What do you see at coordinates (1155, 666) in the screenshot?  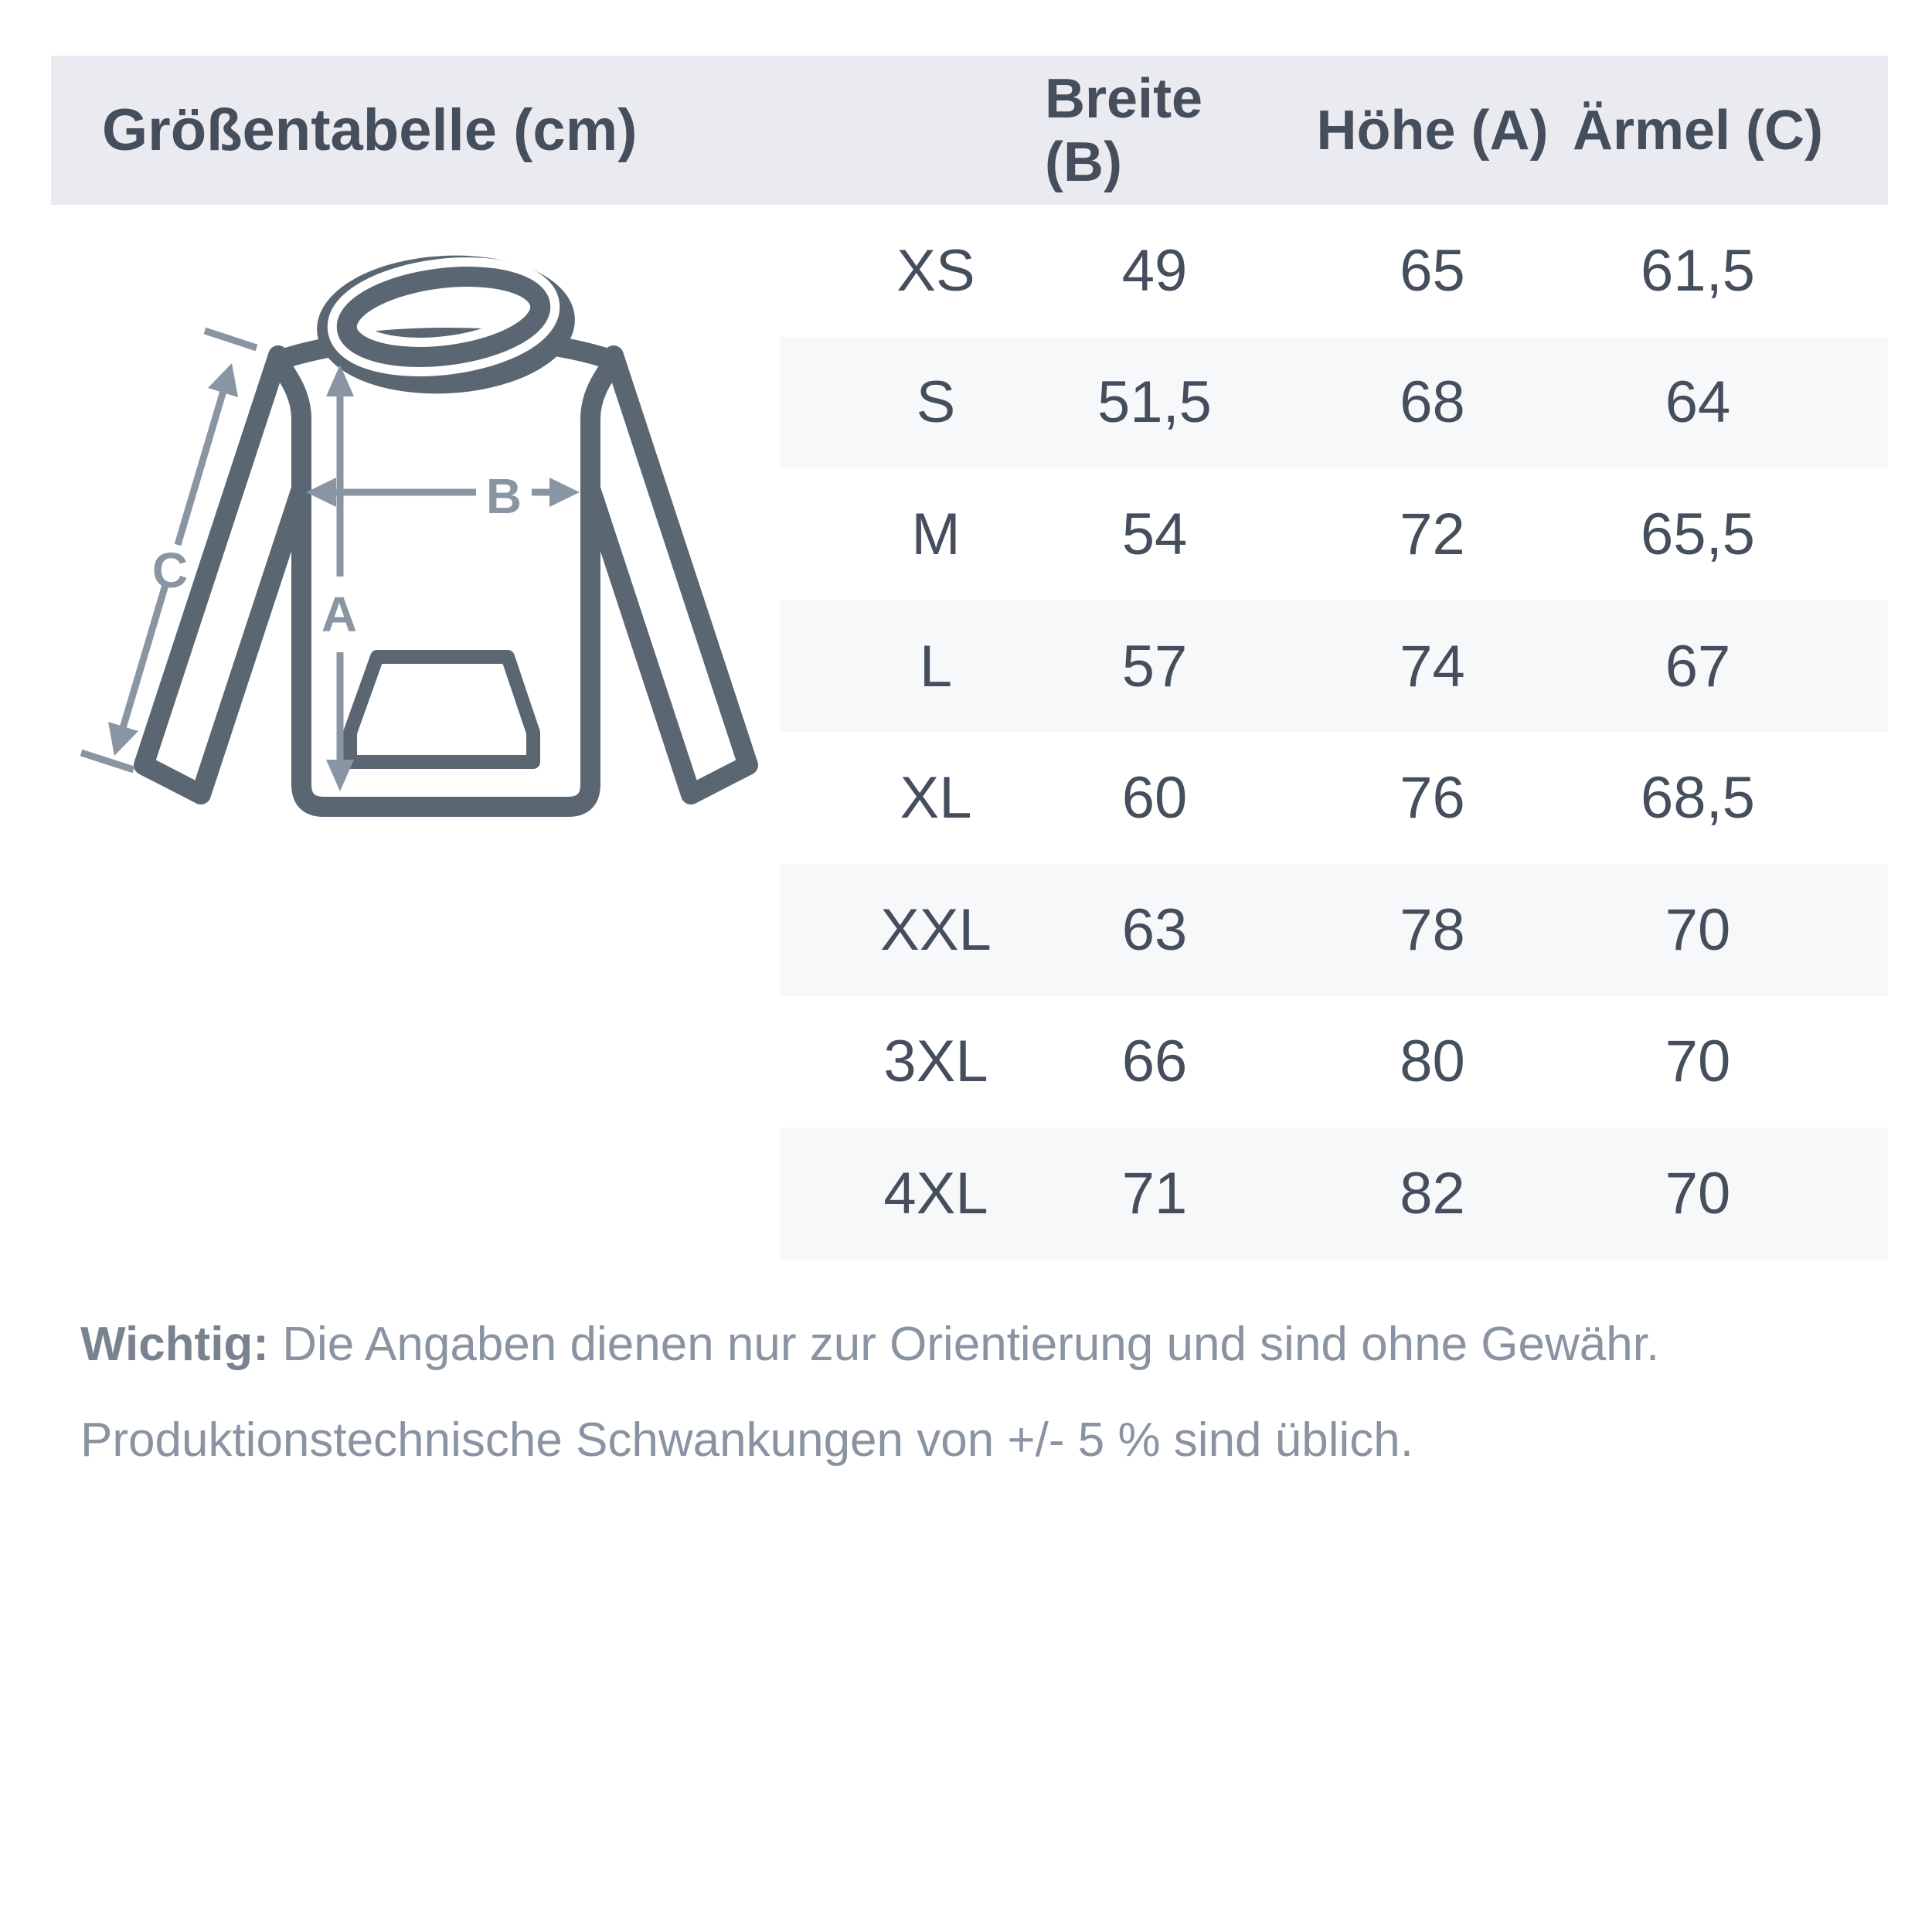 I see `breite-value: 57` at bounding box center [1155, 666].